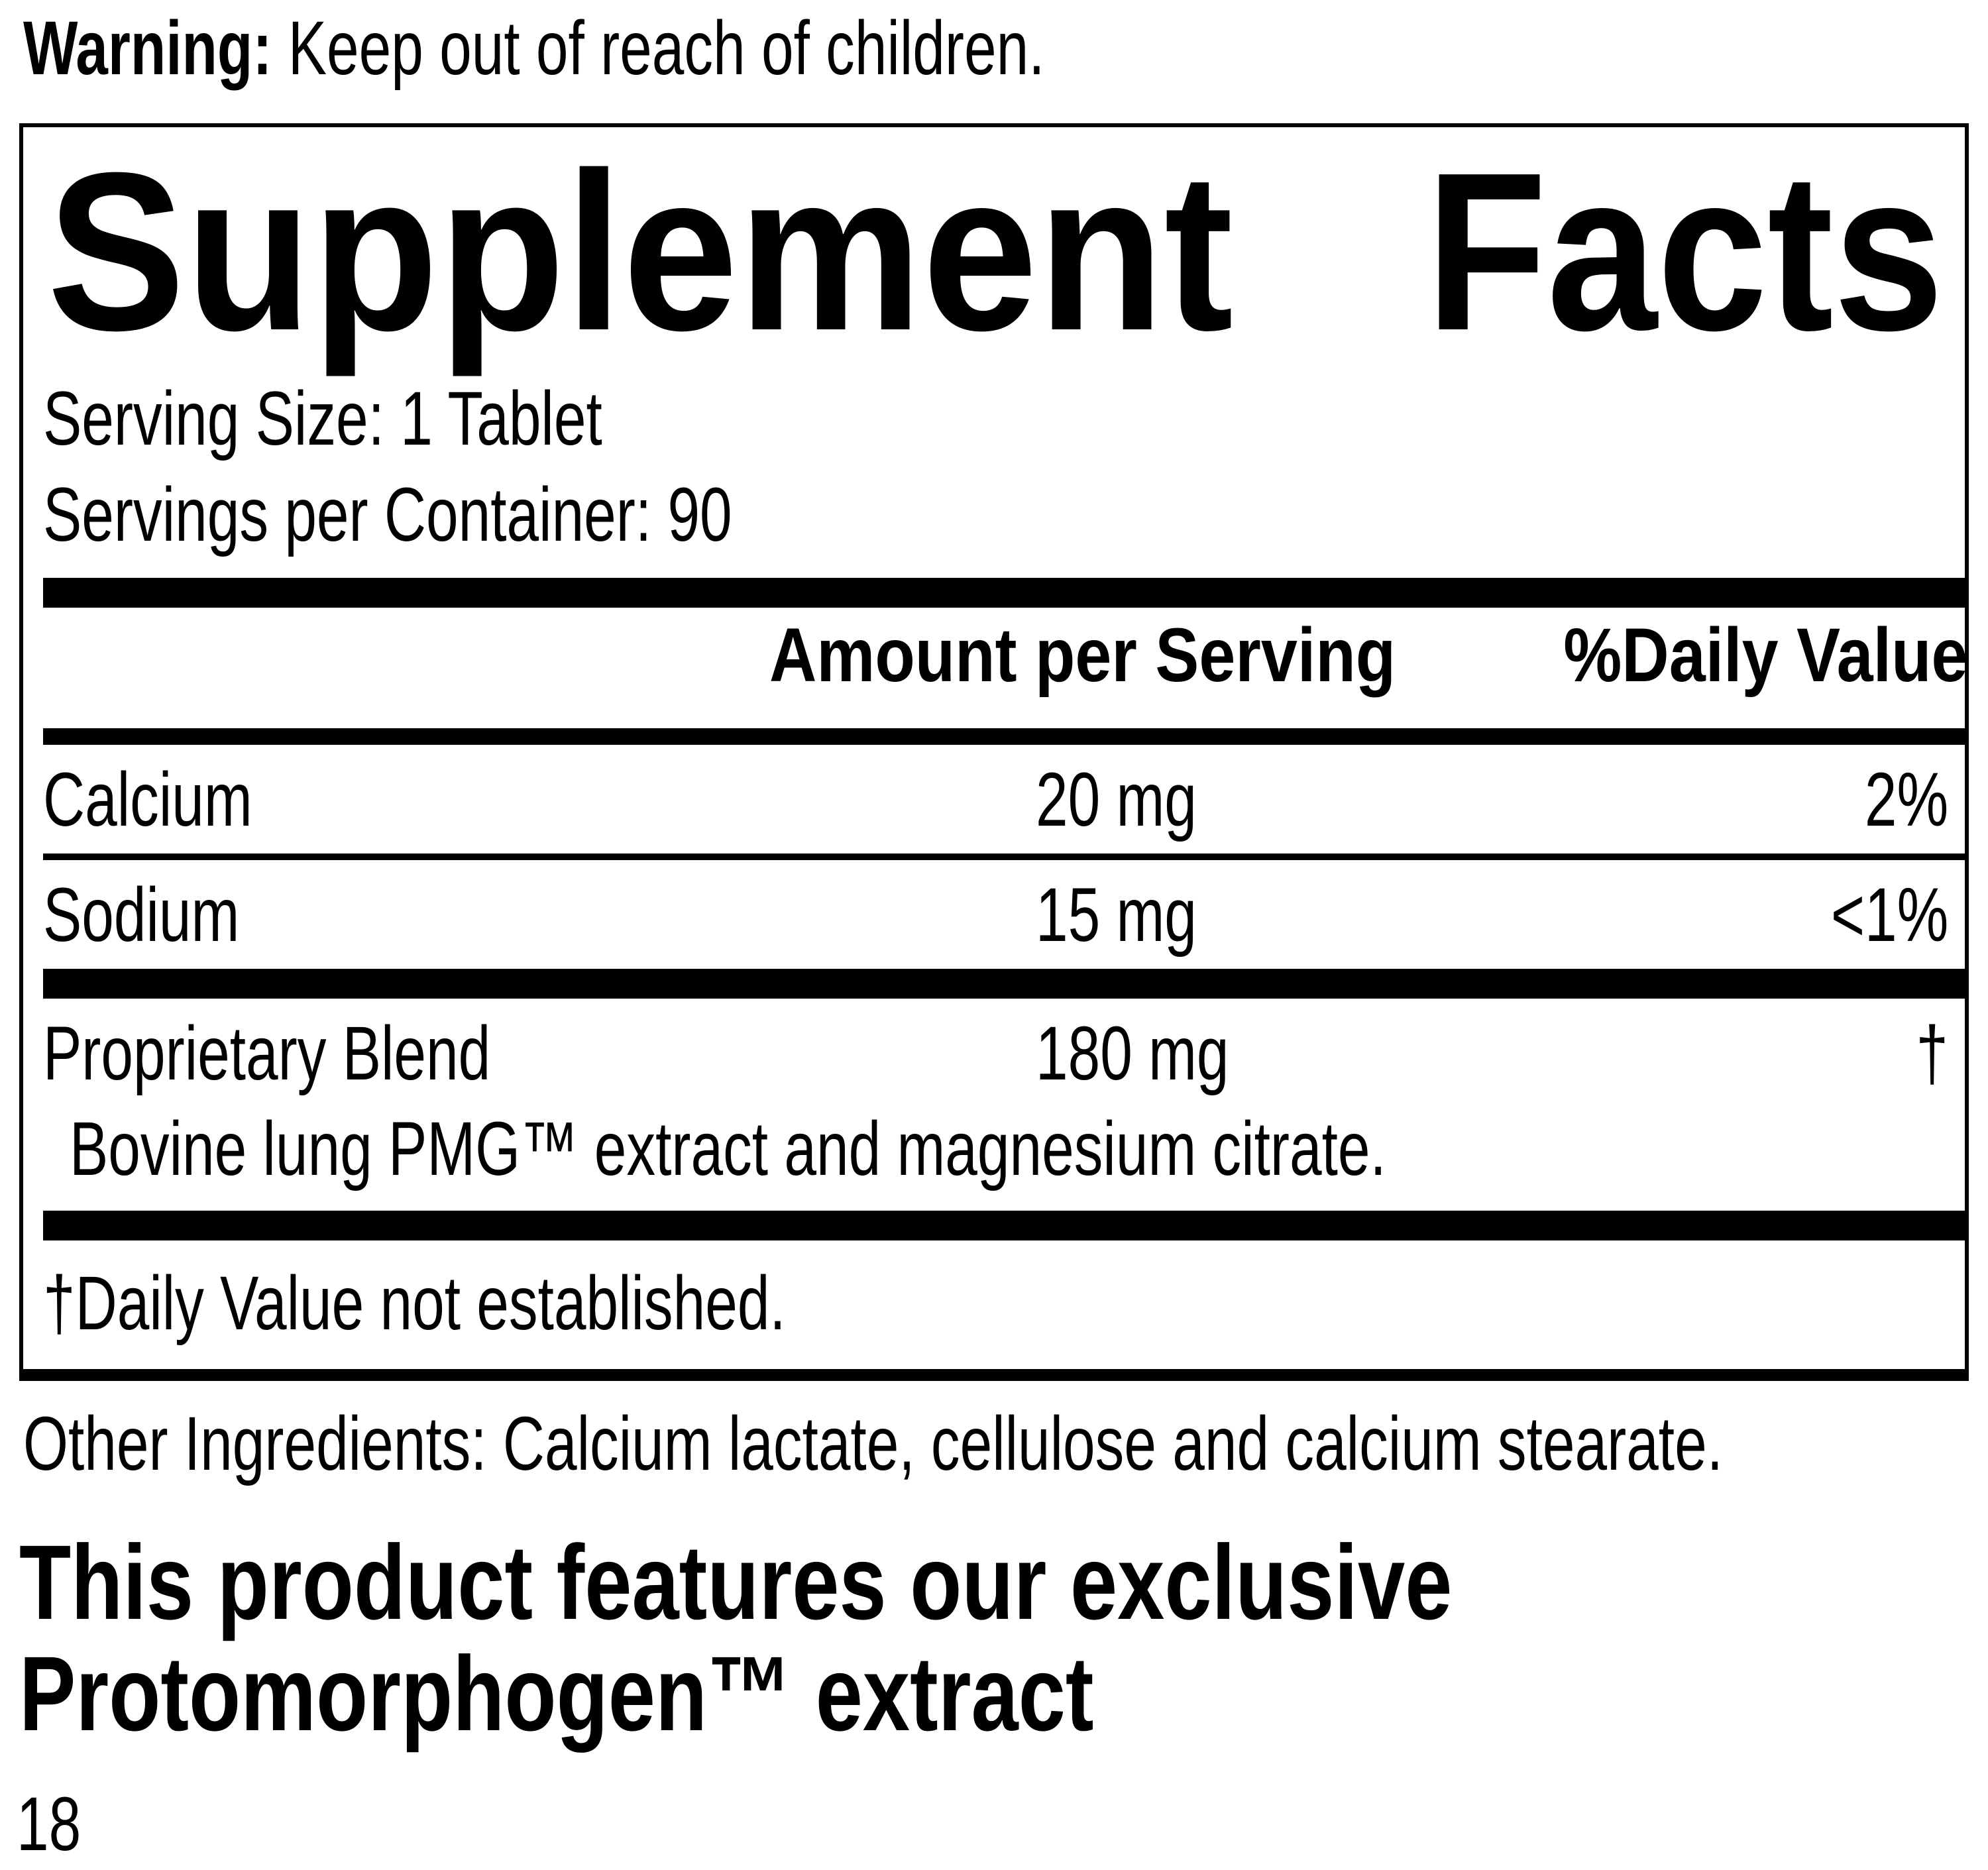 The width and height of the screenshot is (1988, 1870). I want to click on panel-title: Supplement Facts, so click(994, 245).